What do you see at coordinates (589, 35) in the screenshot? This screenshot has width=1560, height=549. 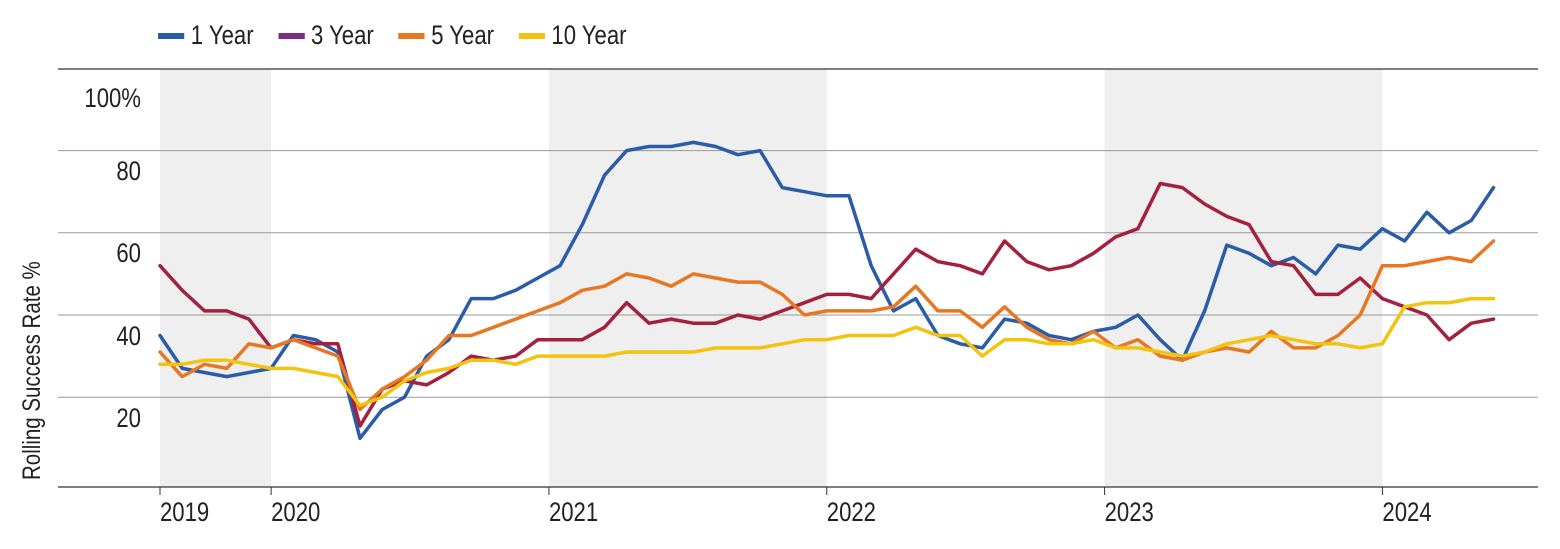 I see `legend-label-10-year: 10 Year` at bounding box center [589, 35].